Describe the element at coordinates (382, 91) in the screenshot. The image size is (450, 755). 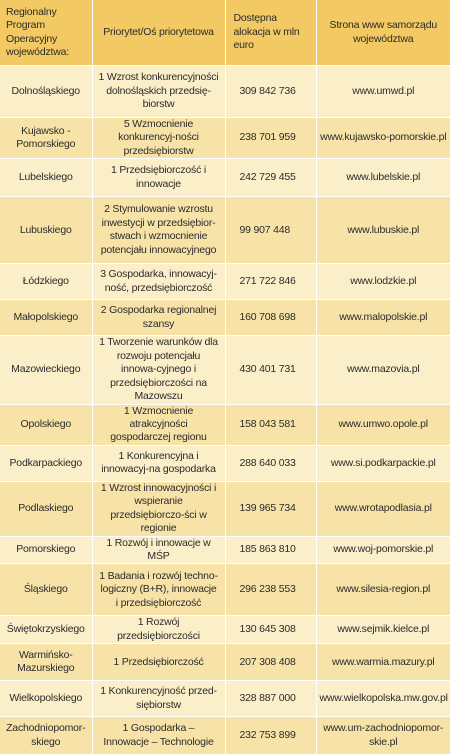
I see `website-link: www.umwd.pl` at that location.